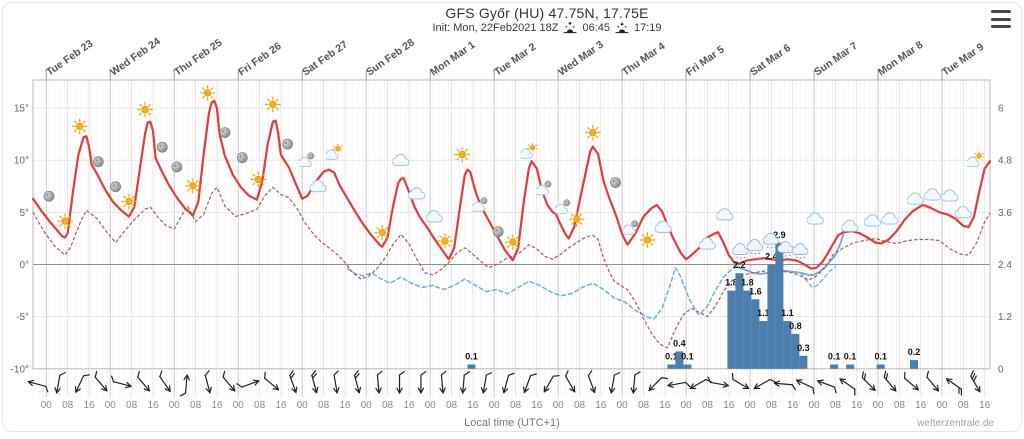 The image size is (1024, 439). Describe the element at coordinates (790, 254) in the screenshot. I see `blue-solid-line` at that location.